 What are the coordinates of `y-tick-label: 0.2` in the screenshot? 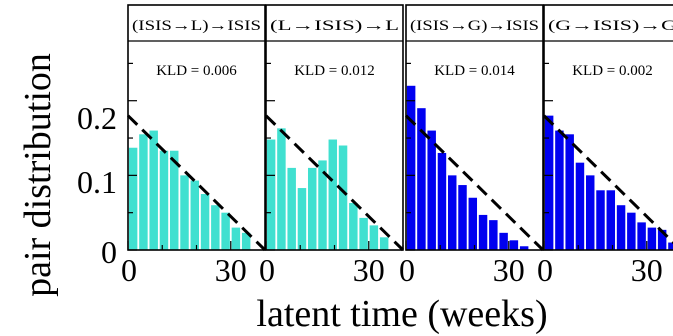 It's located at (97, 118).